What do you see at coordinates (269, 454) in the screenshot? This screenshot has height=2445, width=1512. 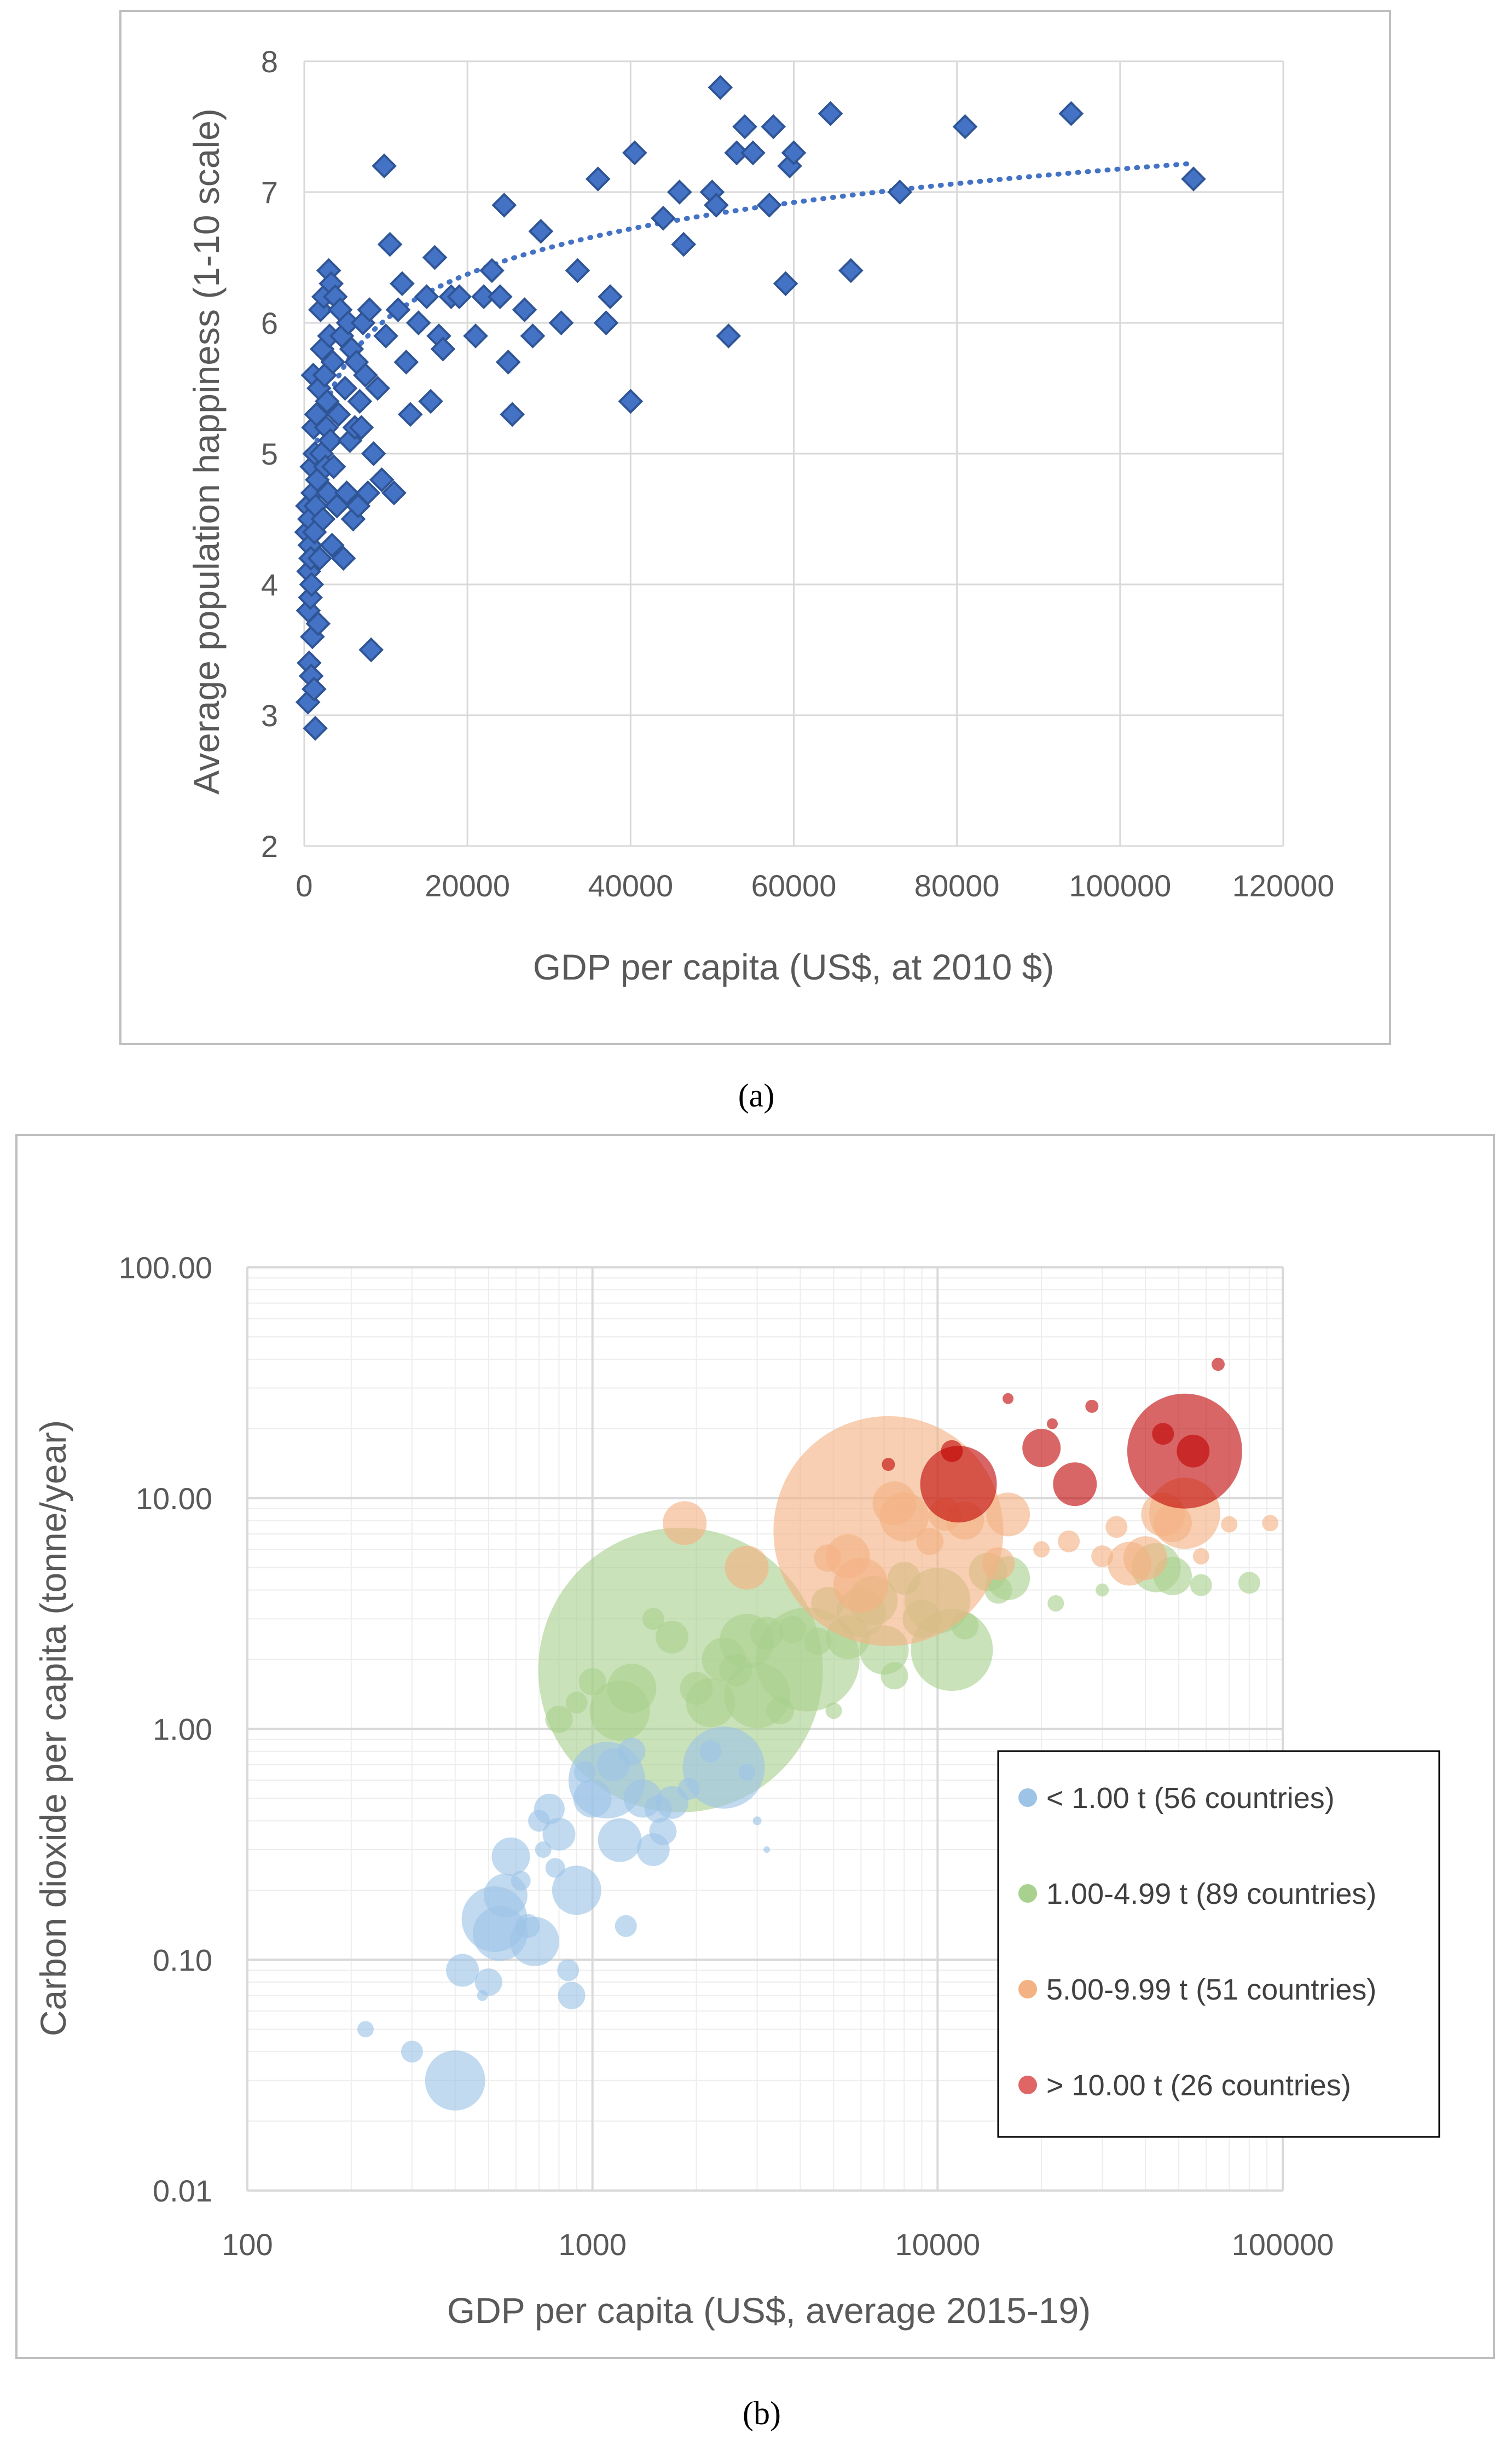 I see `chart-a-y-ticks: 2 3 4 5 6 7 8` at bounding box center [269, 454].